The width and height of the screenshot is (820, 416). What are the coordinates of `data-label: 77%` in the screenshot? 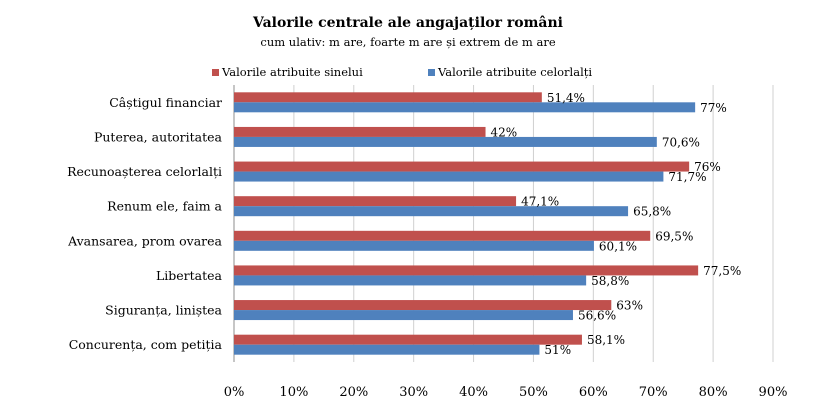 It's located at (713, 108).